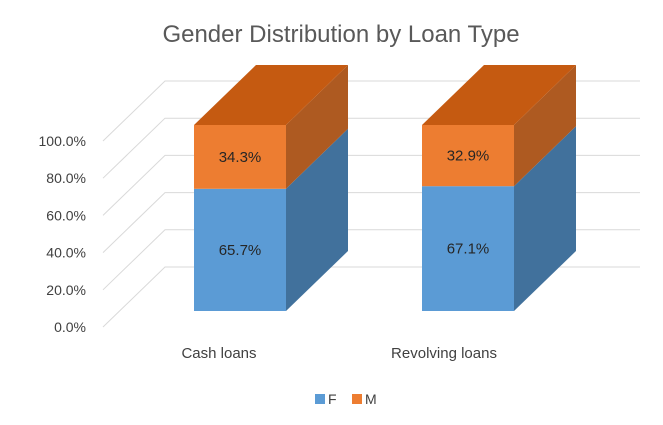 Image resolution: width=663 pixels, height=425 pixels. Describe the element at coordinates (62, 141) in the screenshot. I see `y-tick-label: 100.0%` at that location.